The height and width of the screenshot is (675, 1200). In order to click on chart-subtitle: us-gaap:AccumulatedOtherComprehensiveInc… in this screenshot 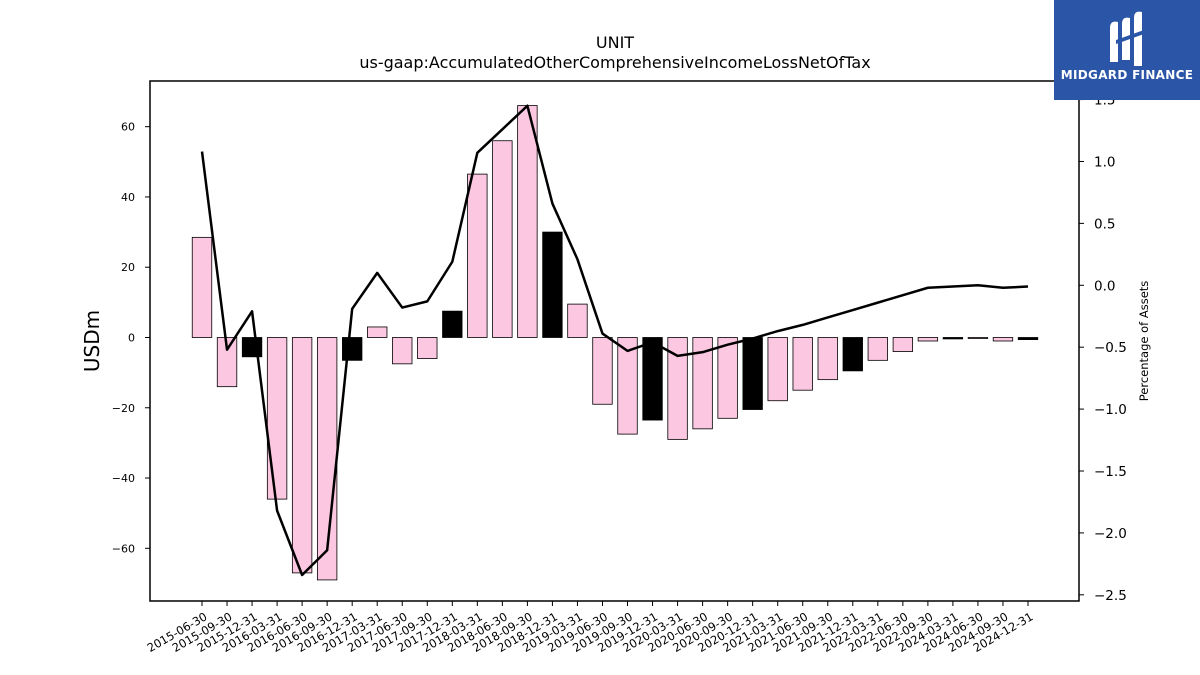, I will do `click(614, 62)`.